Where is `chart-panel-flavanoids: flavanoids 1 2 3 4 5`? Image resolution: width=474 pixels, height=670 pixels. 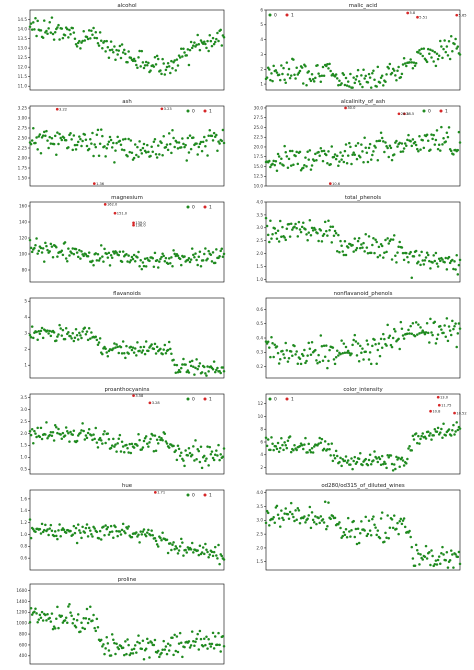 chart-panel-flavanoids: flavanoids 1 2 3 4 5 is located at coordinates (119, 336).